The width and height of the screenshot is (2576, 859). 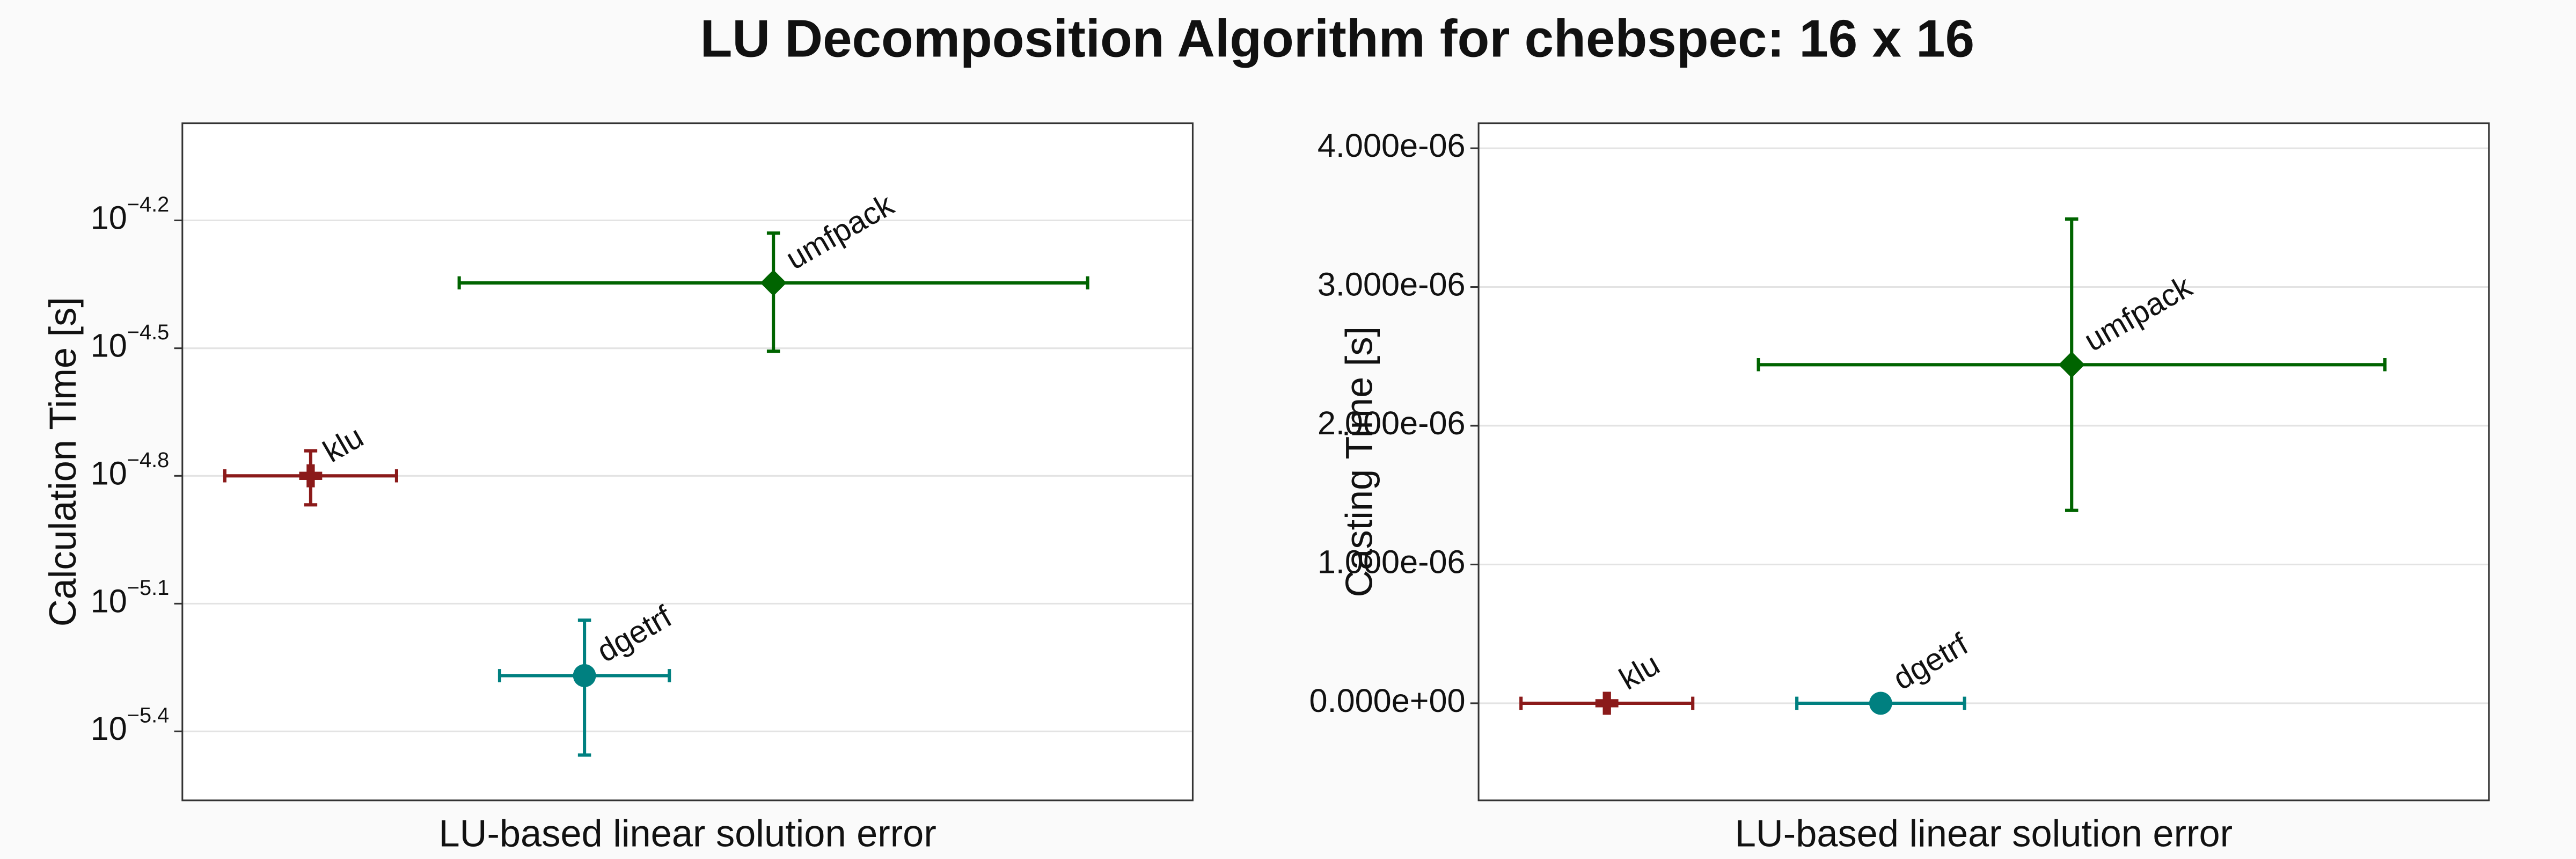 I want to click on tick-base: 2.000e-06, so click(x=1392, y=423).